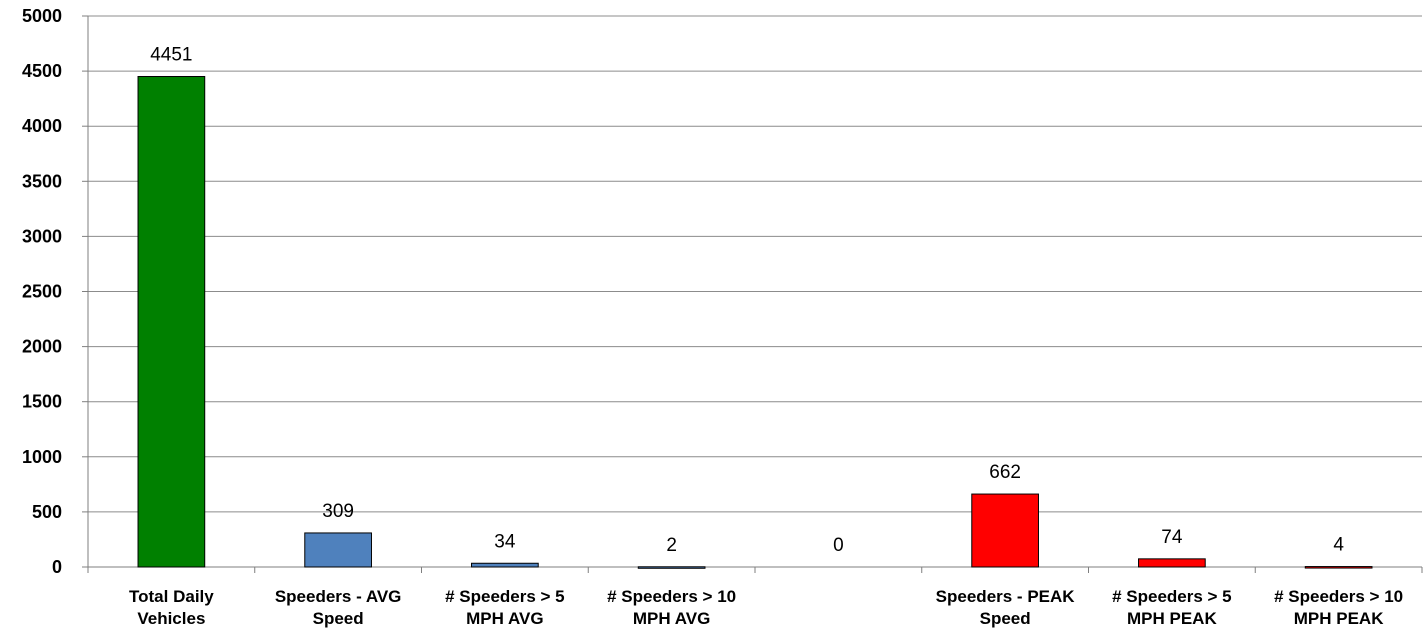  I want to click on y-tick-label: 1500, so click(42, 402).